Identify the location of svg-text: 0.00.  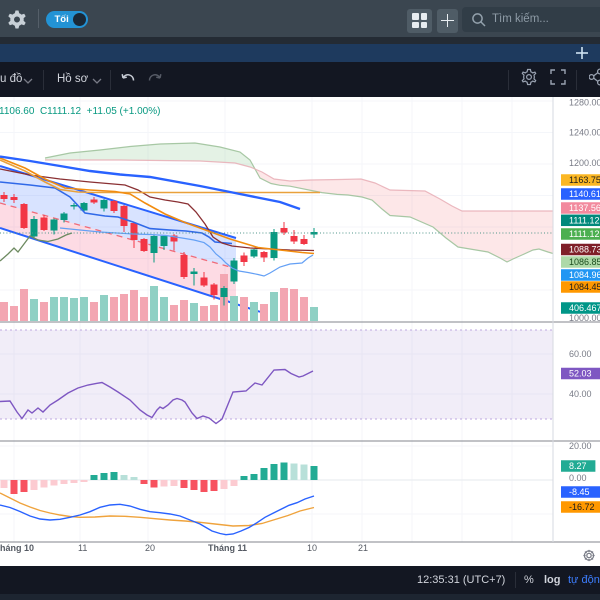
(578, 478).